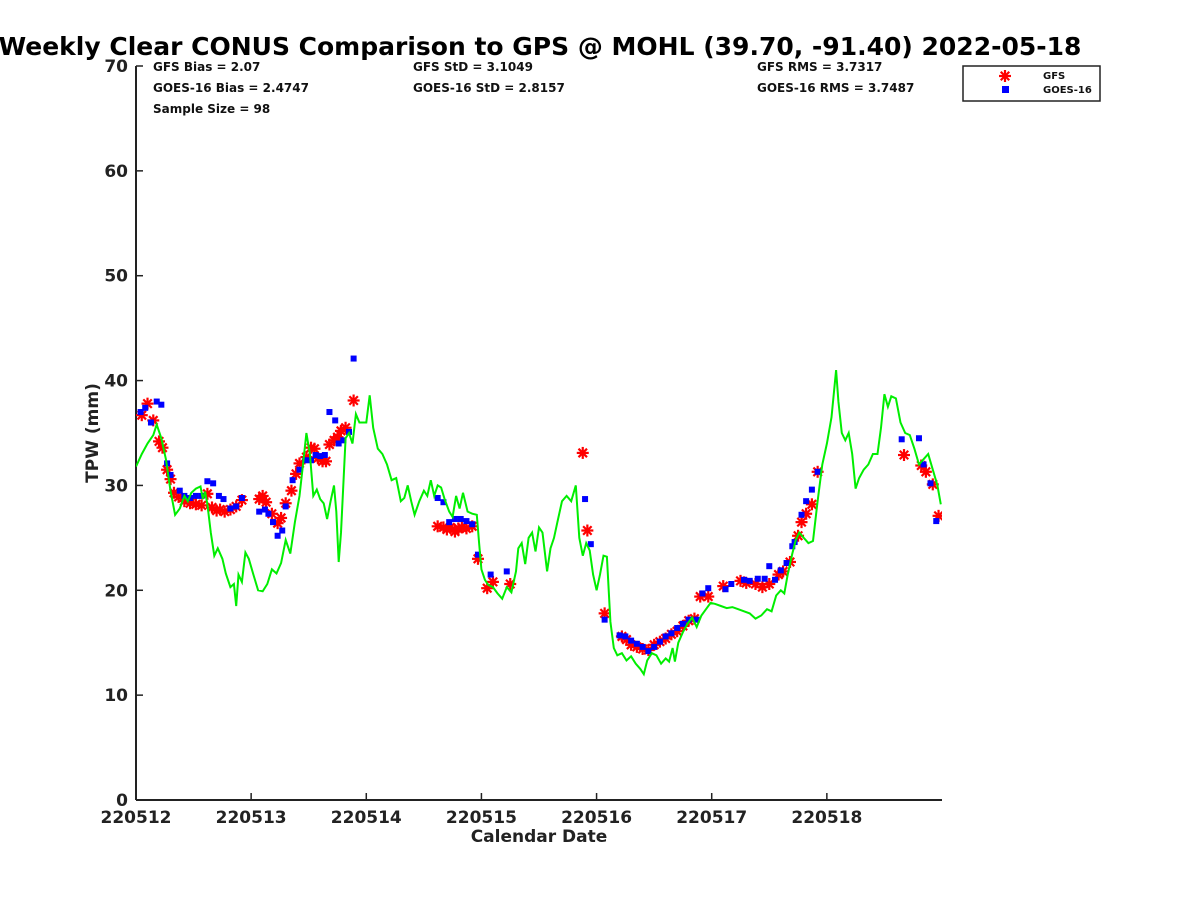 The width and height of the screenshot is (1200, 900). Describe the element at coordinates (116, 172) in the screenshot. I see `y-tick-label: 60` at that location.